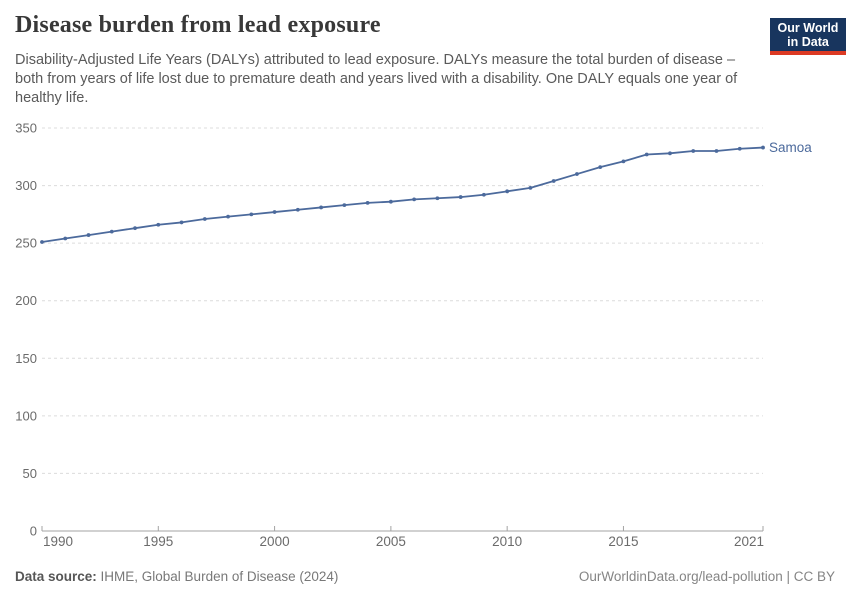 The width and height of the screenshot is (850, 600). I want to click on y-tick-label: 100, so click(26, 415).